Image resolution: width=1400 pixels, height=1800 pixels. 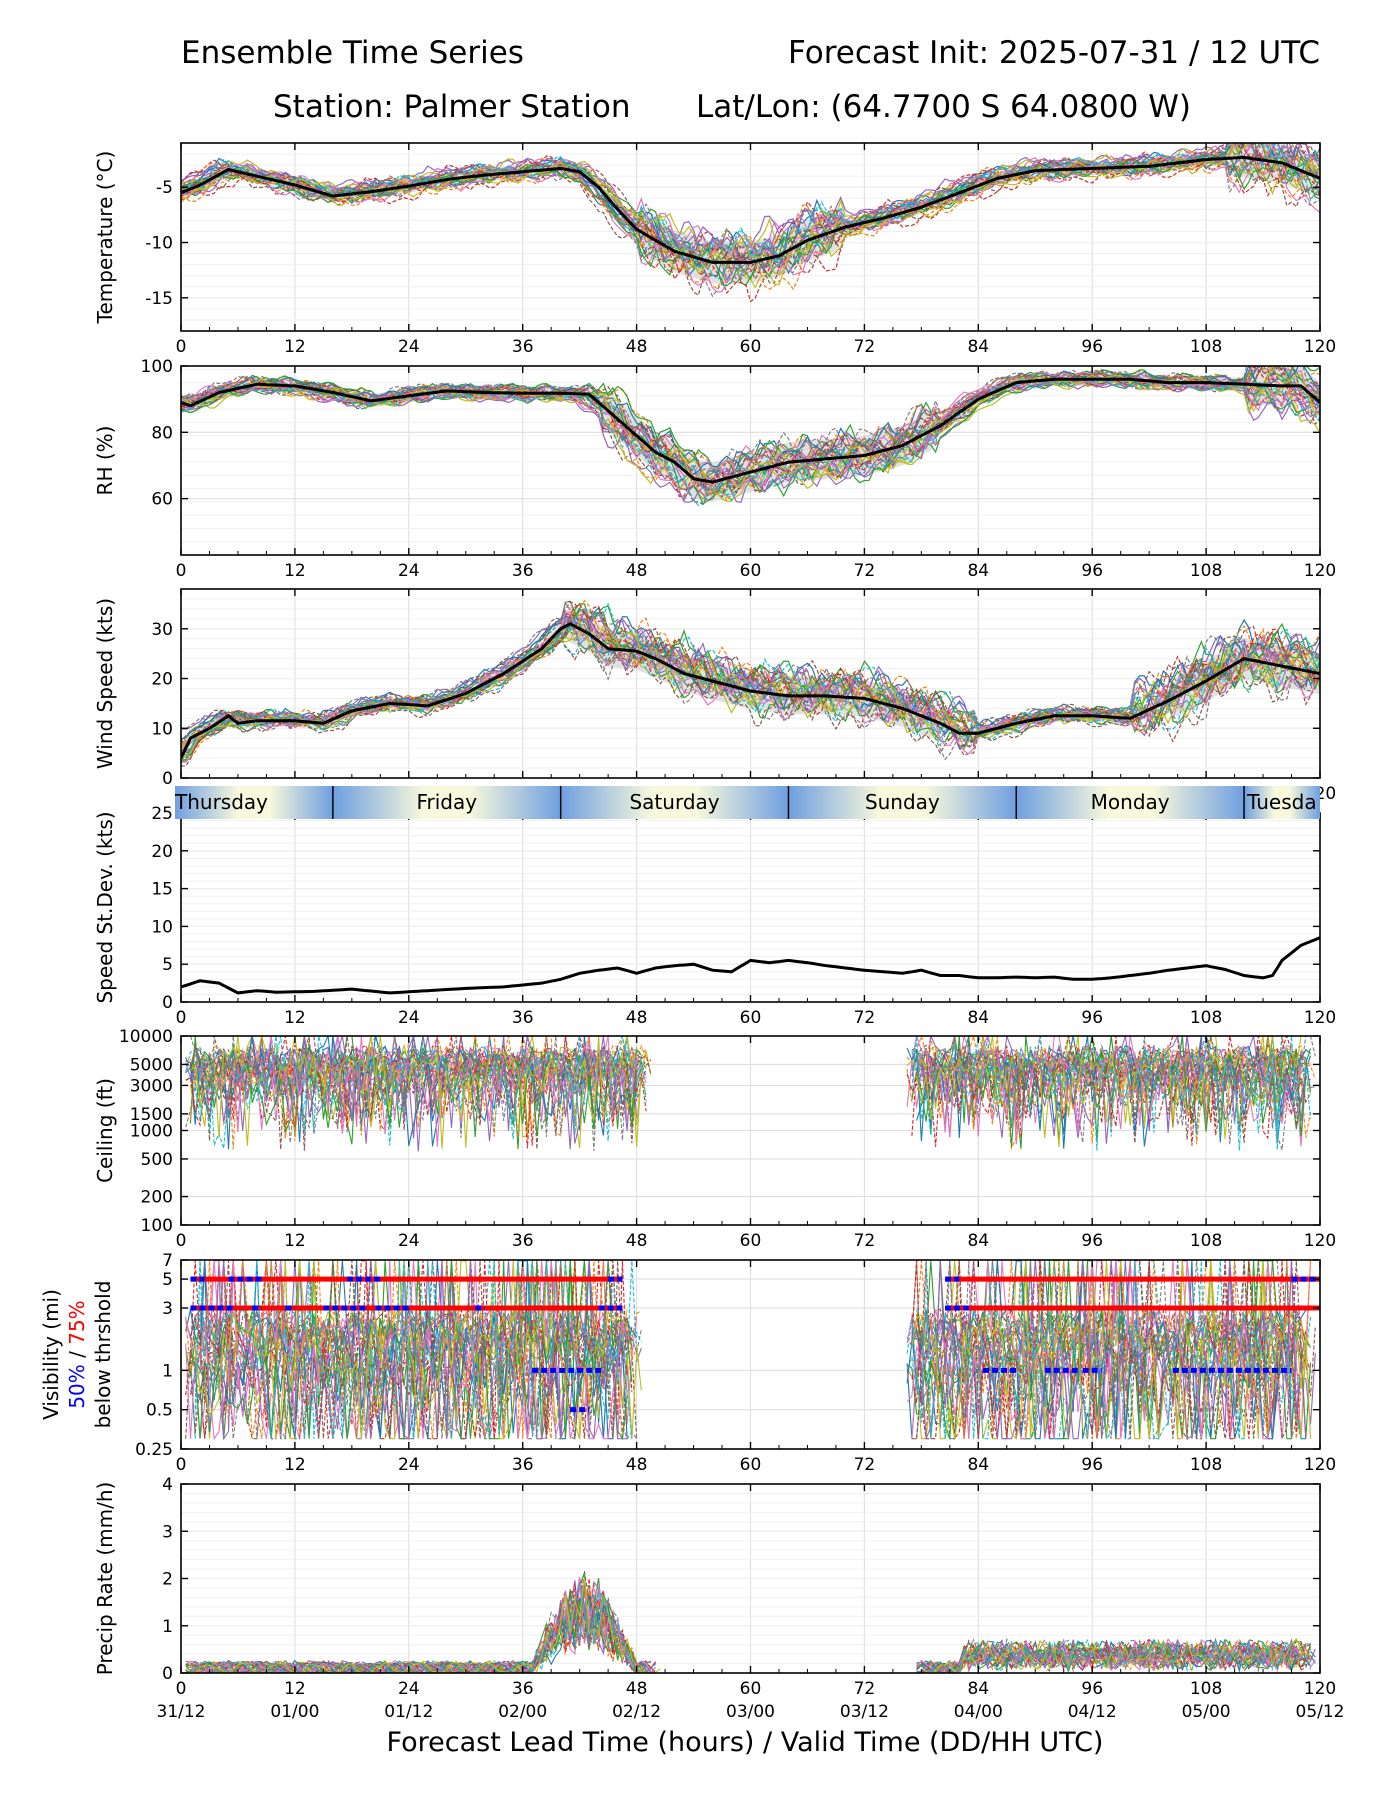 What do you see at coordinates (103, 1355) in the screenshot?
I see `y-axis-label-sub: below thrshold` at bounding box center [103, 1355].